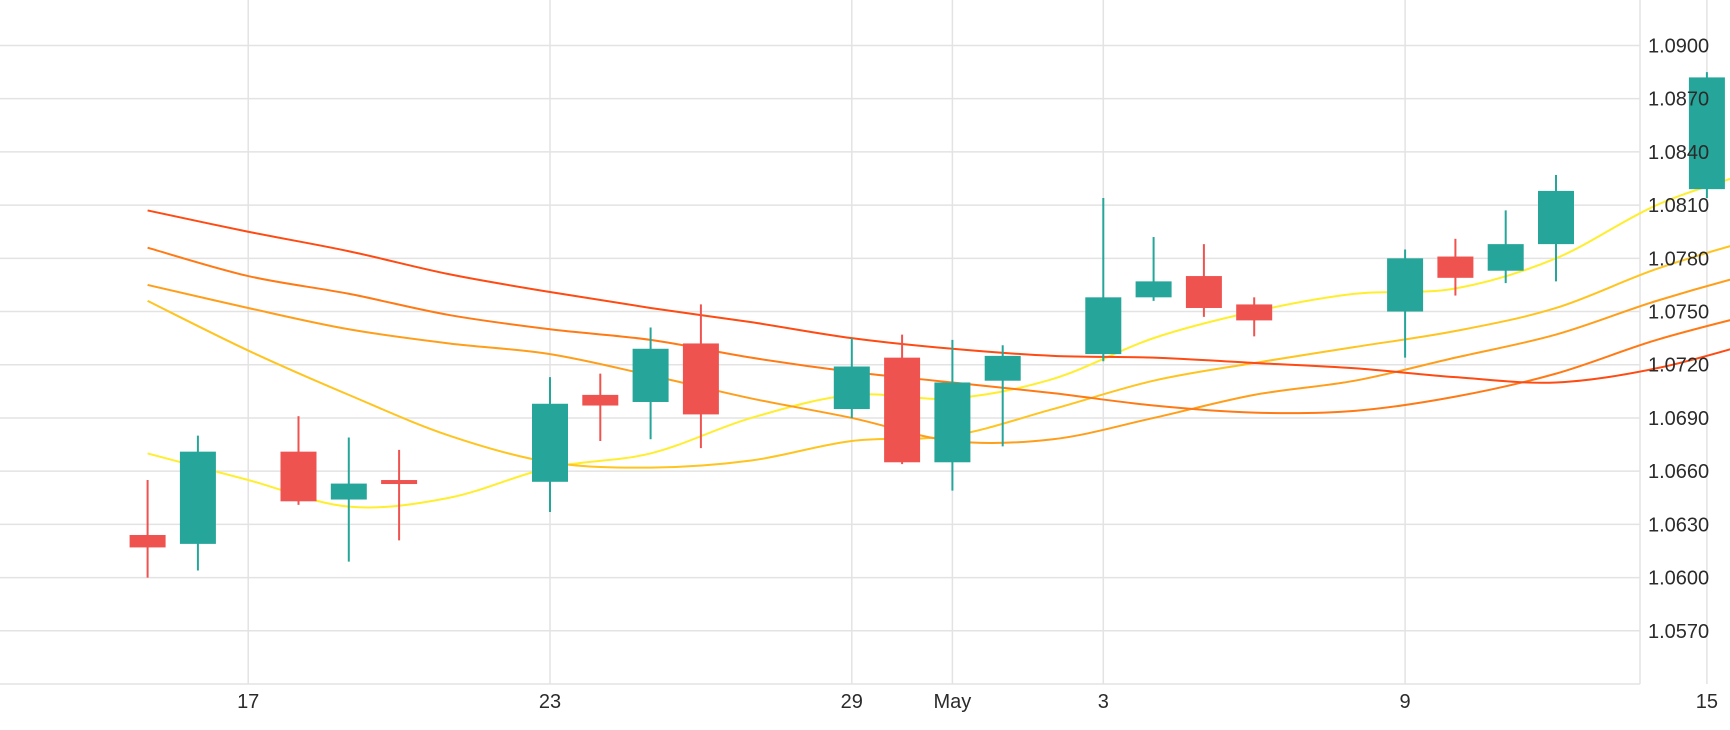 The height and width of the screenshot is (730, 1730). I want to click on y-tick-label: 1.0870, so click(1678, 100).